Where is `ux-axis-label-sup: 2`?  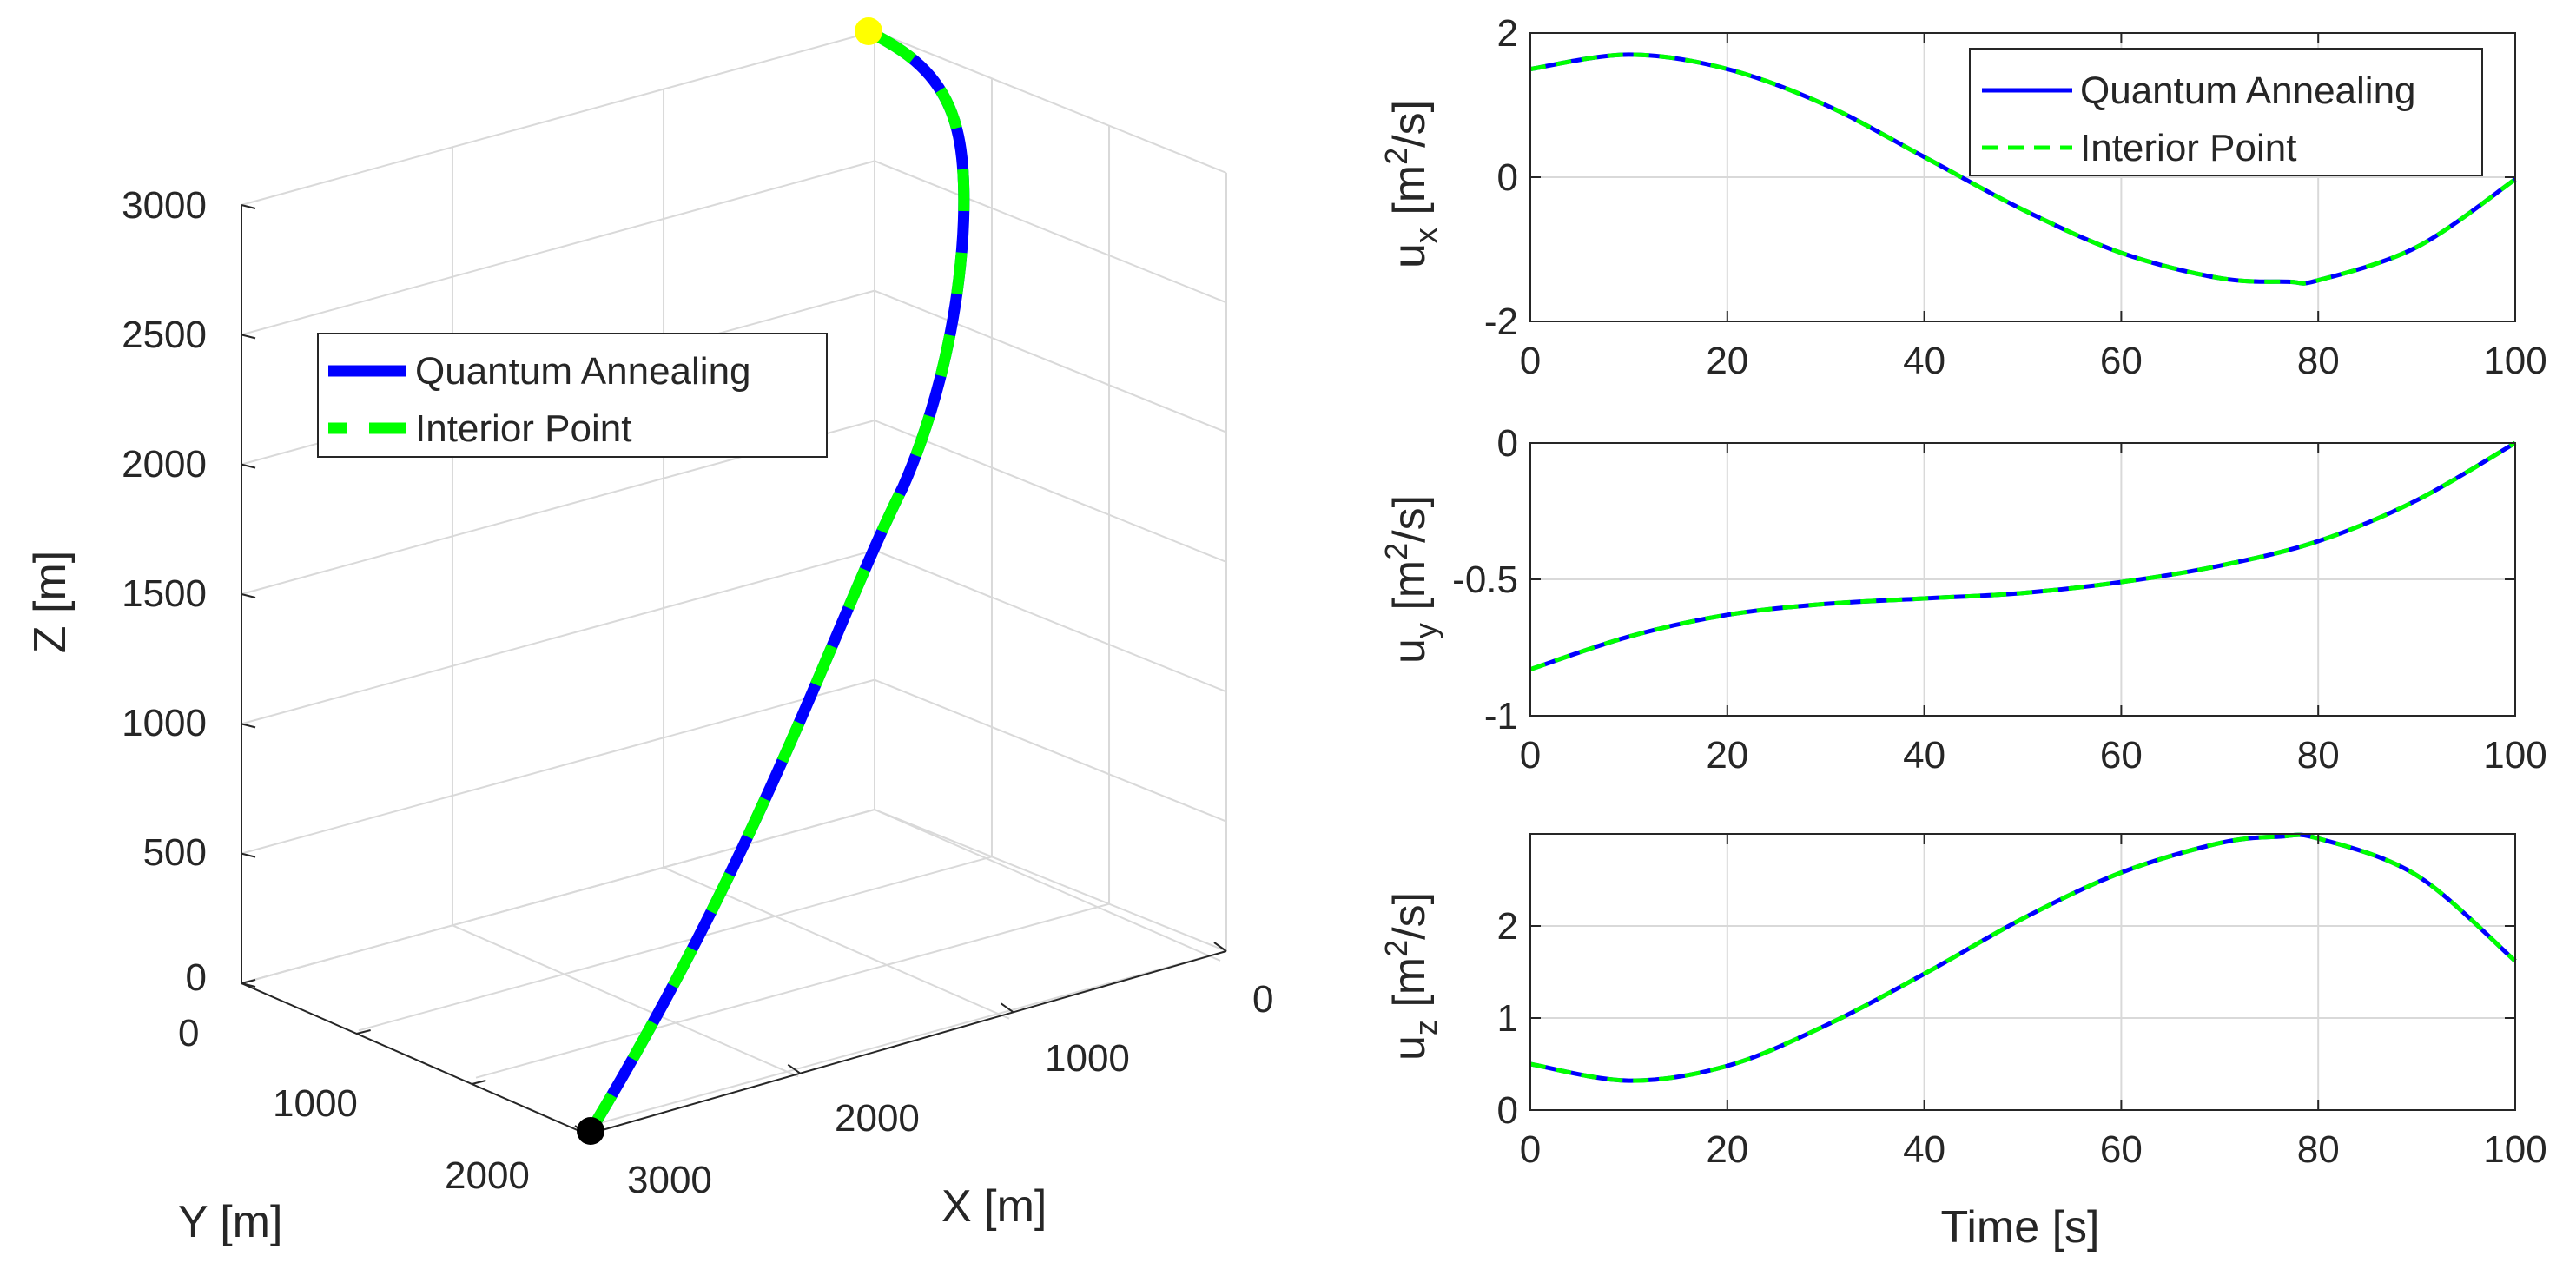 ux-axis-label-sup: 2 is located at coordinates (1396, 156).